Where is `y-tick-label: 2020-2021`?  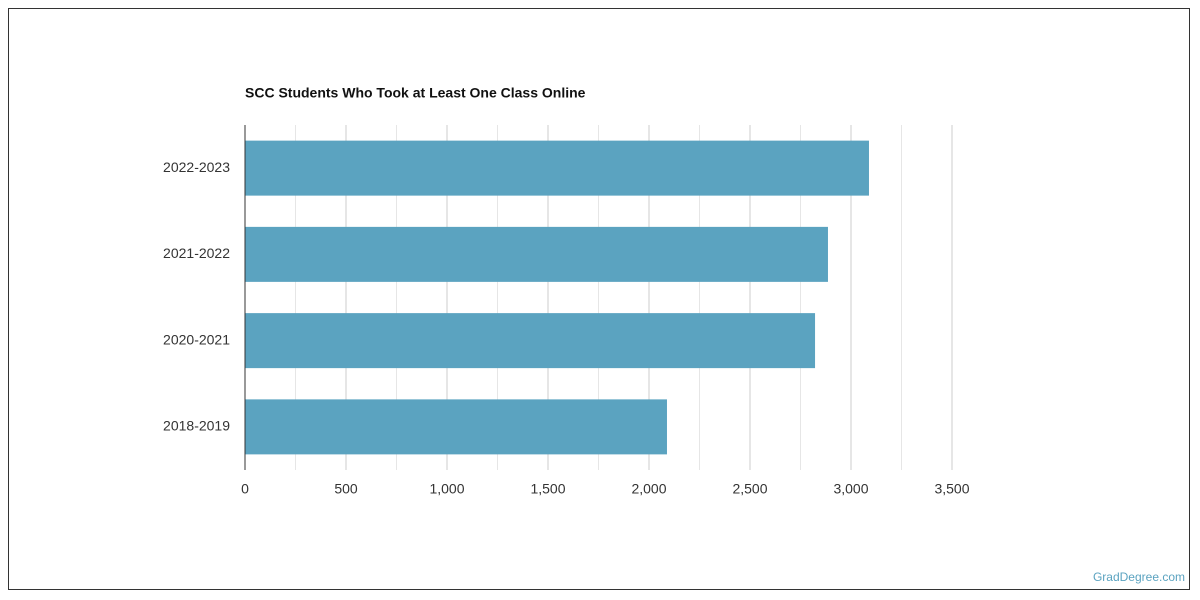 y-tick-label: 2020-2021 is located at coordinates (196, 339).